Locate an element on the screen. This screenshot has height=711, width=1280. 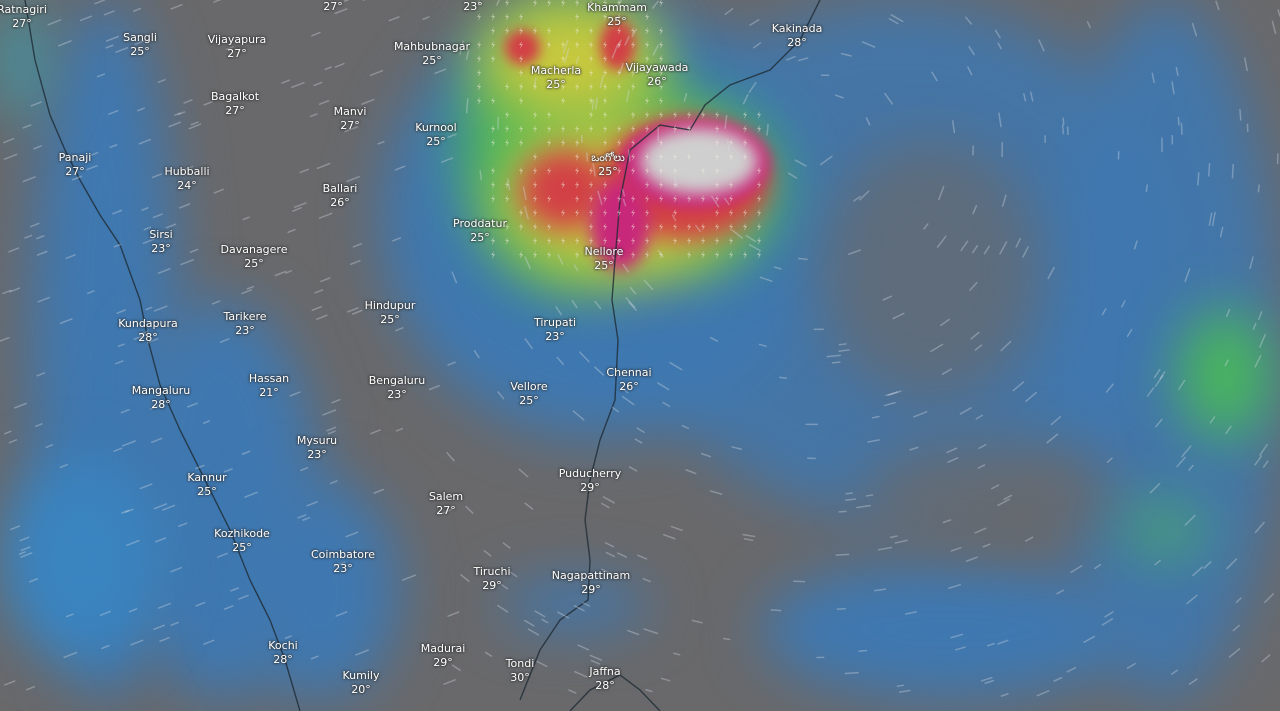
city-label: Kurnool 25° is located at coordinates (436, 134).